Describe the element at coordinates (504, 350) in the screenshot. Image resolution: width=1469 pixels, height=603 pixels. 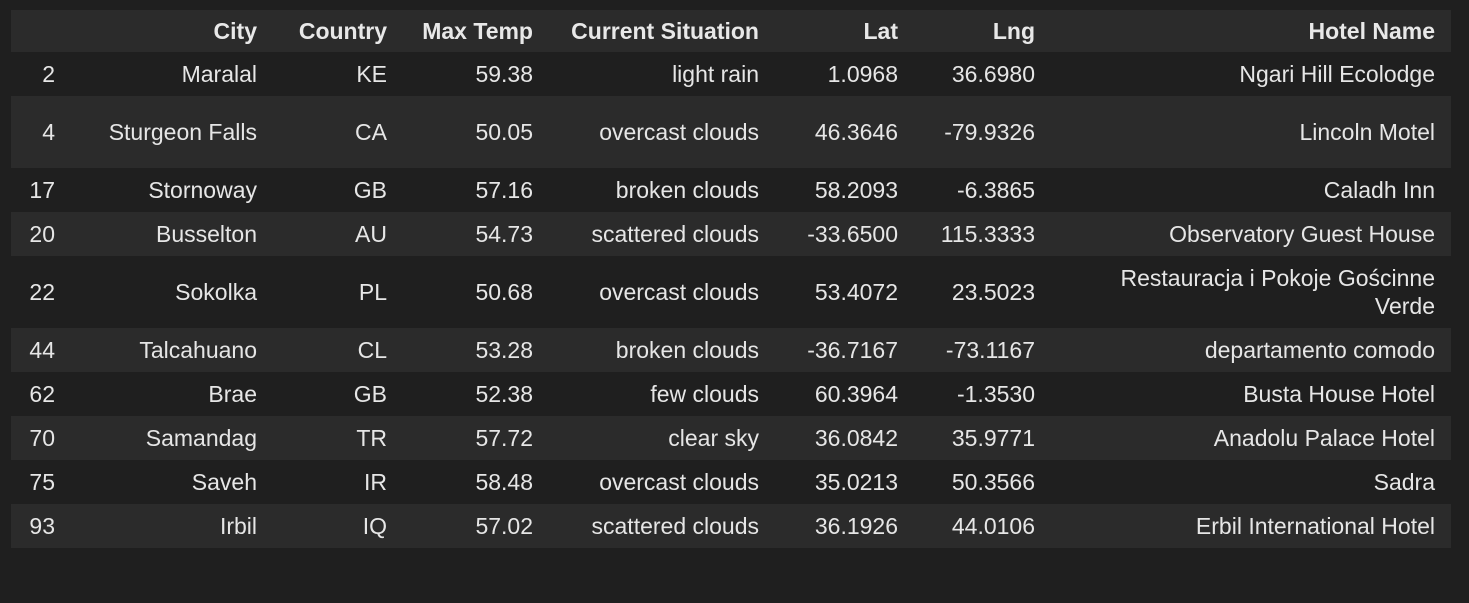
I see `cell-max-temp: 53.28` at that location.